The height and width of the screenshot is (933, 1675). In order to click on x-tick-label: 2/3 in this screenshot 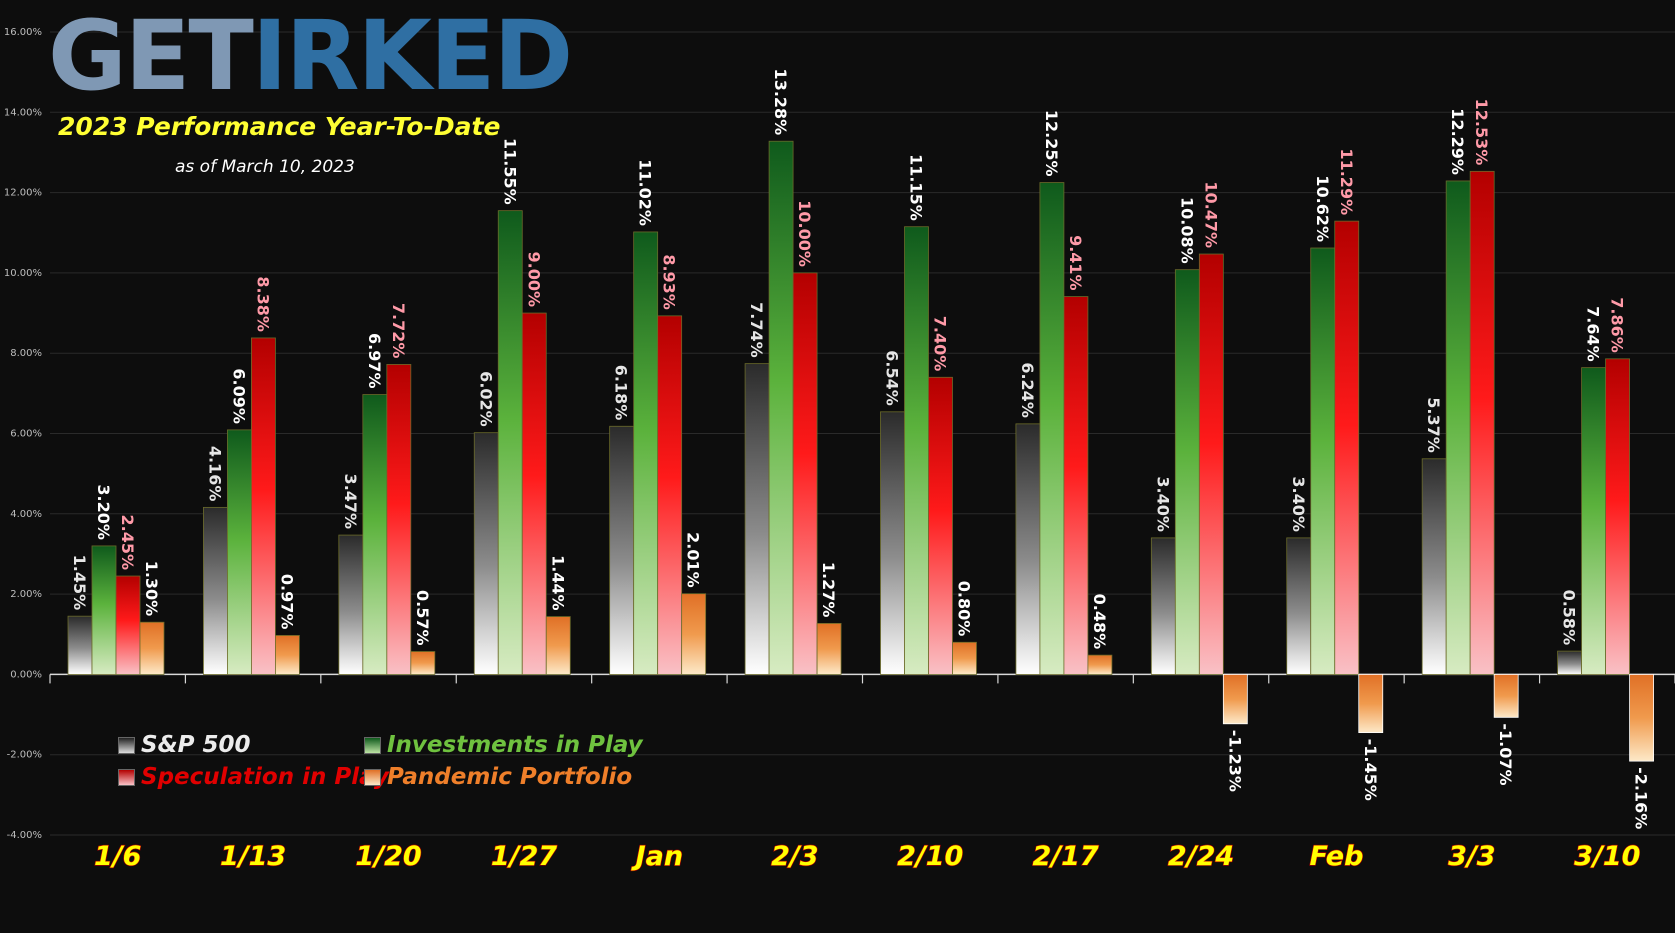, I will do `click(794, 856)`.